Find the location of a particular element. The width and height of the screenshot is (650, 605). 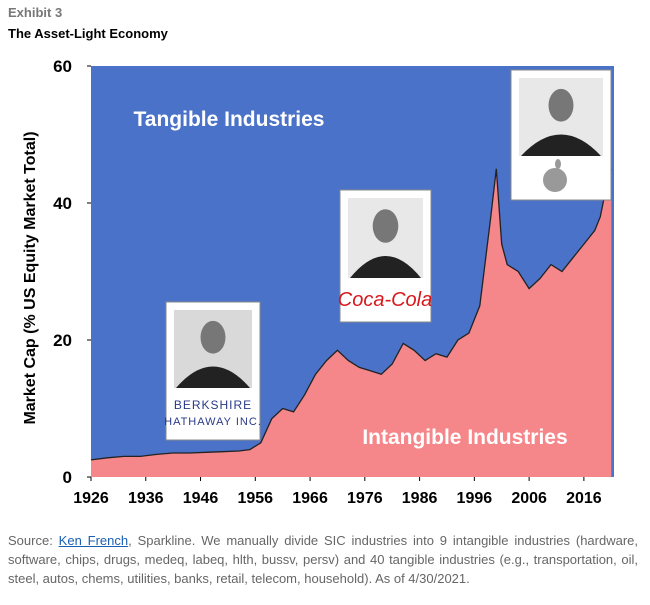

y-tick-label: 40 is located at coordinates (62, 203).